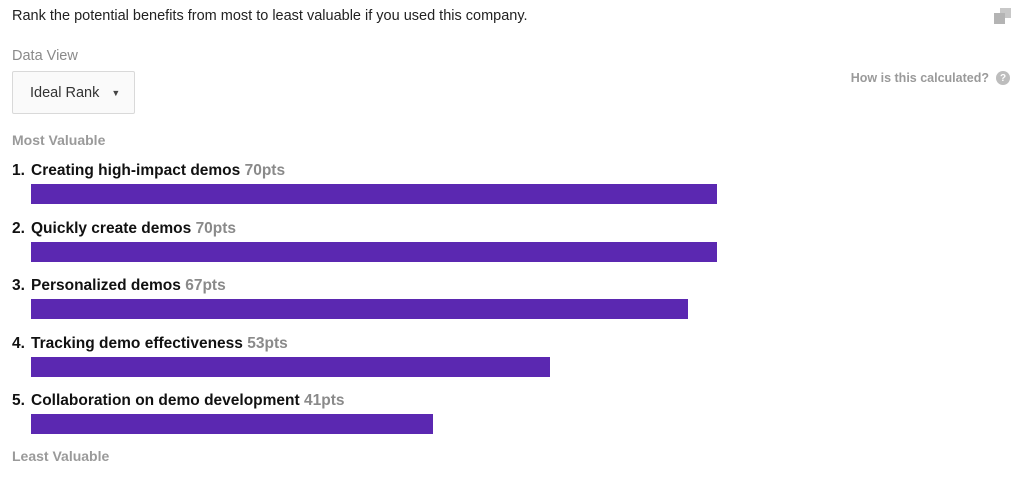 This screenshot has height=478, width=1024. I want to click on rank-label: Personalized demos, so click(106, 285).